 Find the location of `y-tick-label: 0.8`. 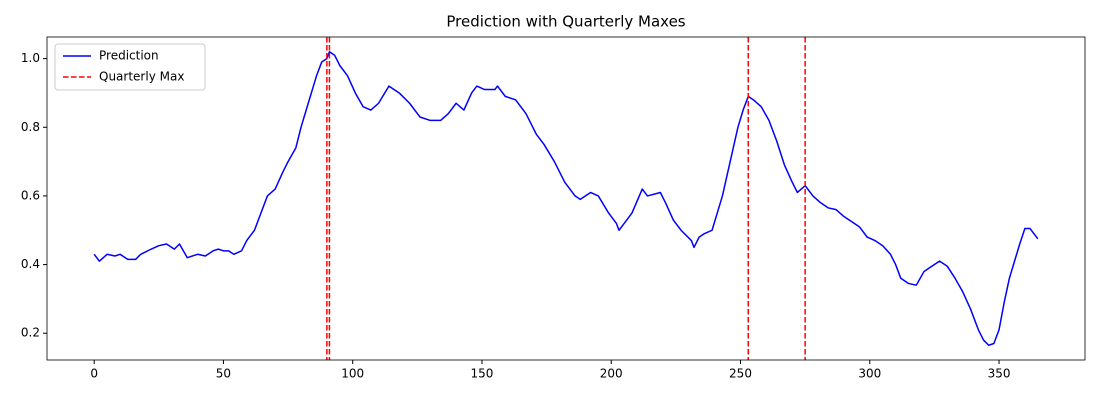

y-tick-label: 0.8 is located at coordinates (30, 127).